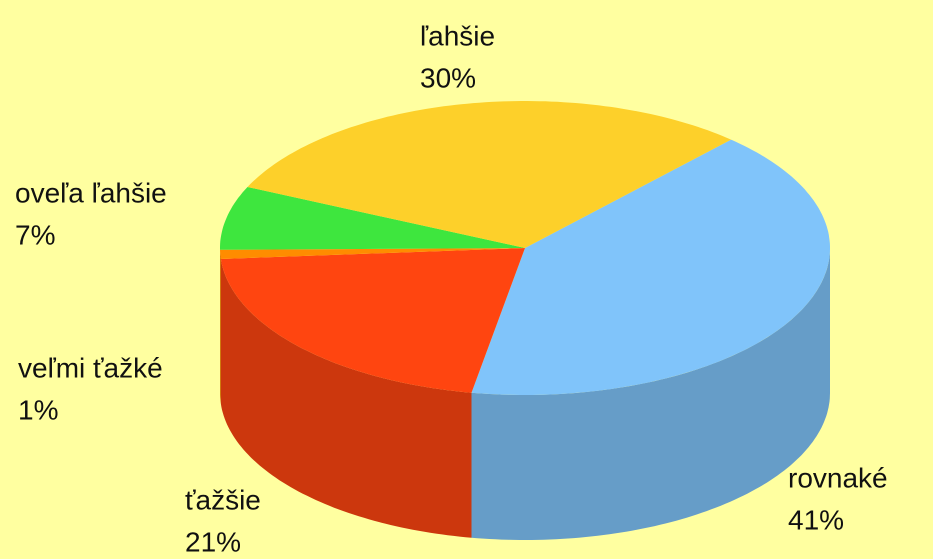  I want to click on slice-value-label: 1%, so click(38, 409).